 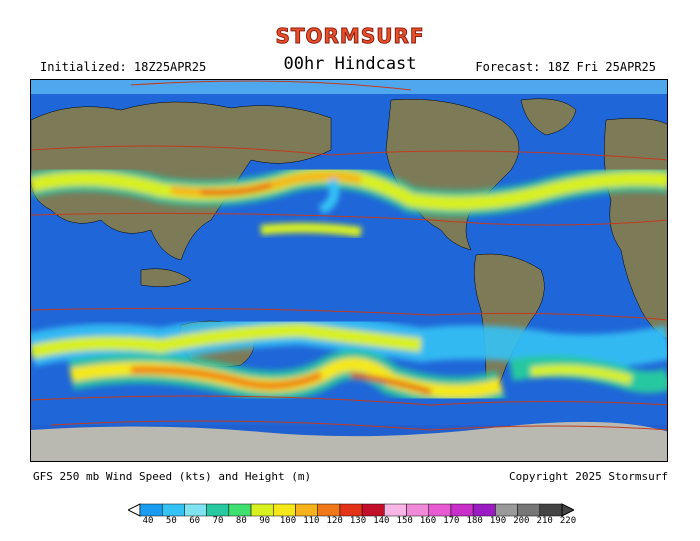 I want to click on legend-tick-label: 140, so click(x=381, y=521).